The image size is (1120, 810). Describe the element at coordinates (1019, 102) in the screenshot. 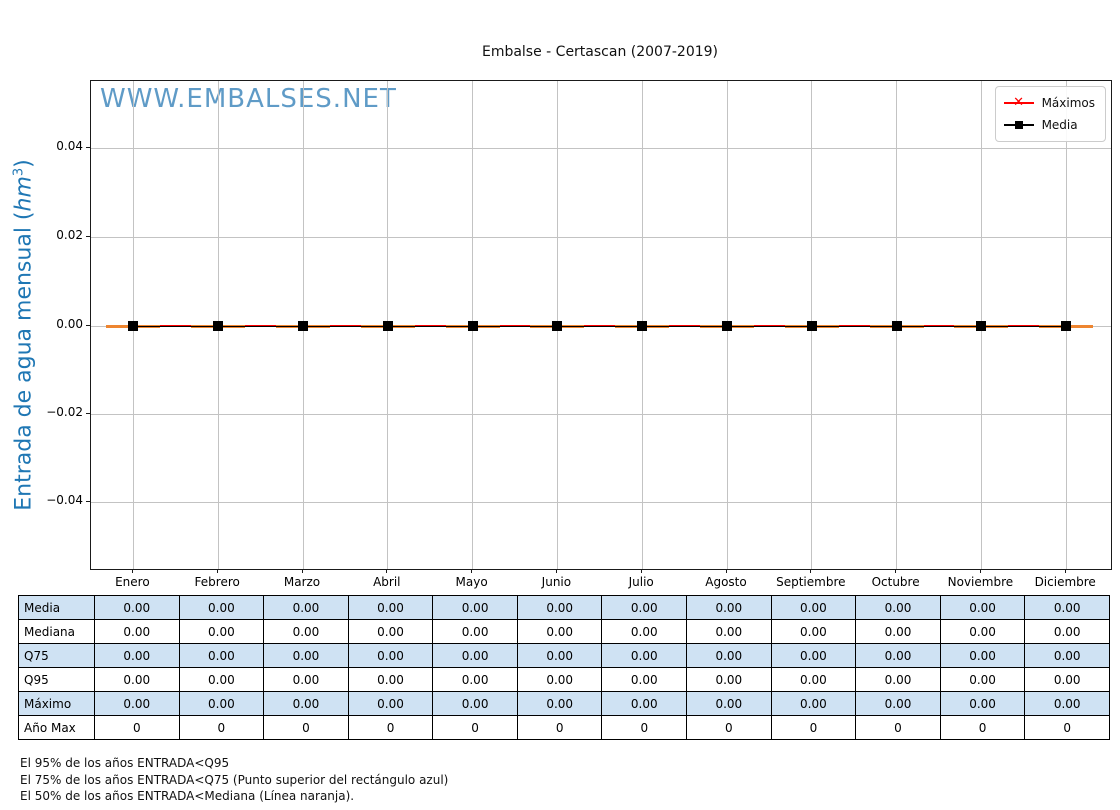

I see `x-marker-icon: ✕` at that location.